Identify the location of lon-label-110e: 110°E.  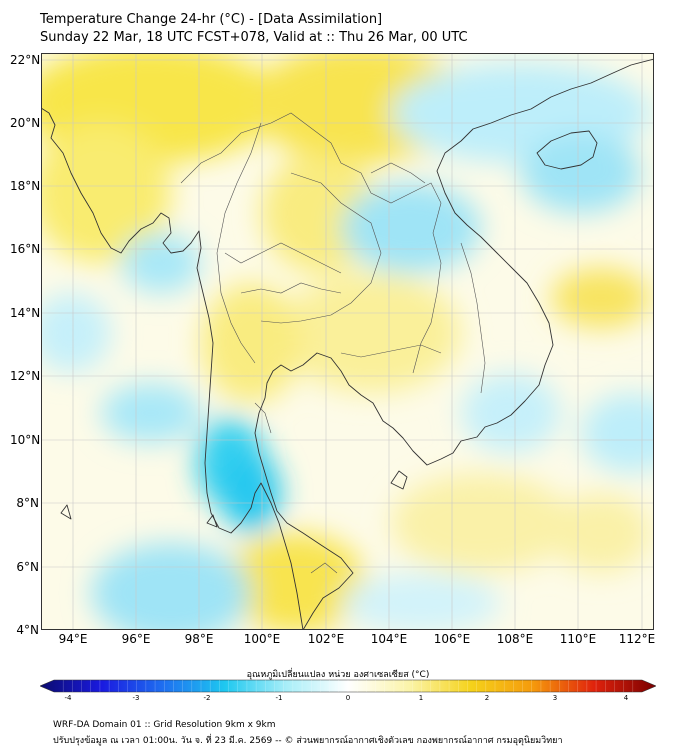
(578, 639).